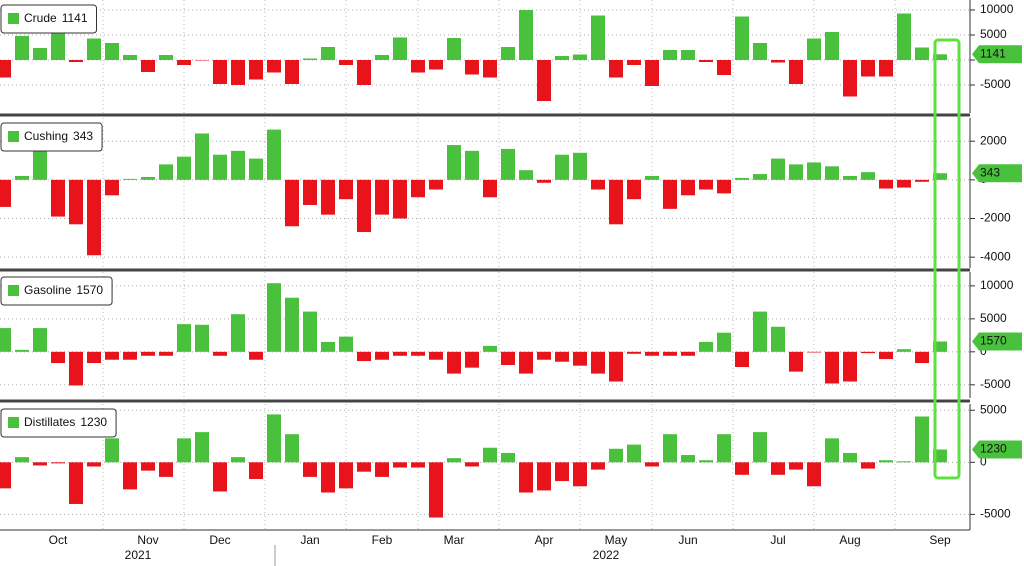 Image resolution: width=1024 pixels, height=566 pixels. Describe the element at coordinates (849, 540) in the screenshot. I see `x-tick-label: Aug` at that location.